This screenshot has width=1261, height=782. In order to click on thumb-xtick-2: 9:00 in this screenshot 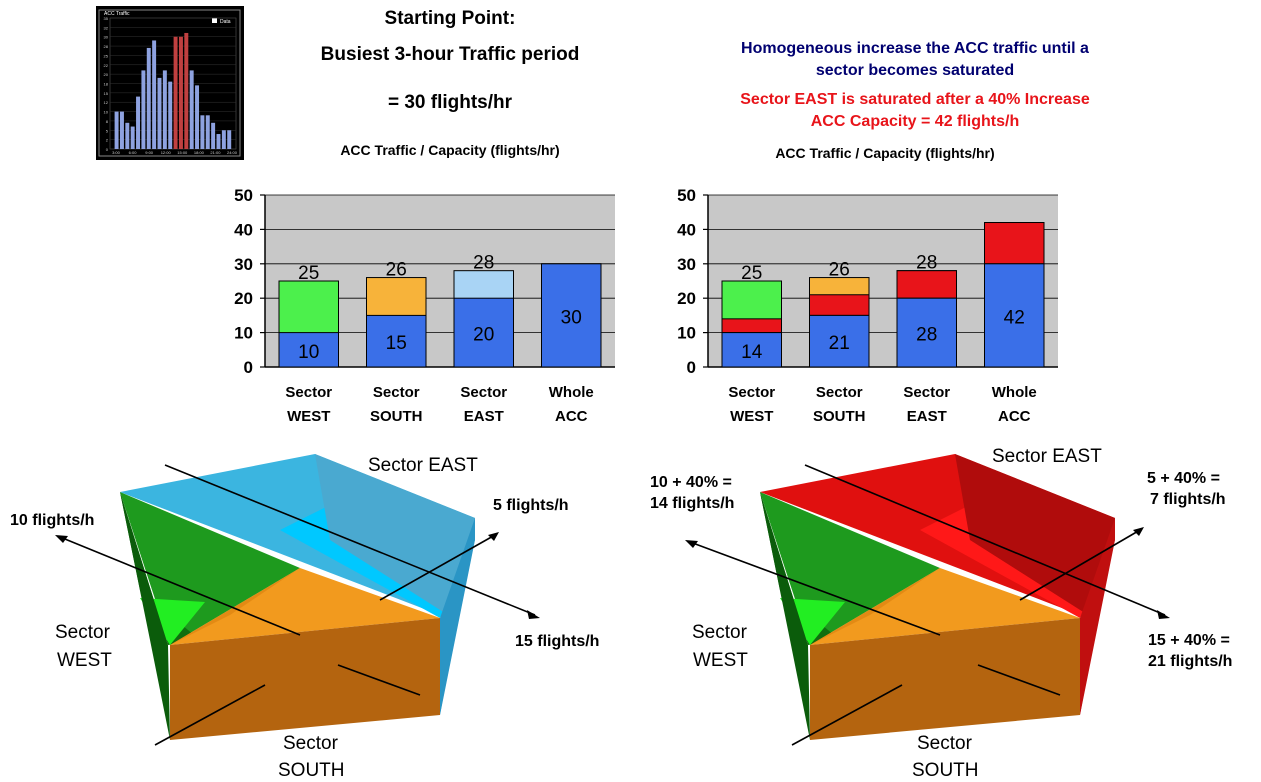, I will do `click(149, 152)`.